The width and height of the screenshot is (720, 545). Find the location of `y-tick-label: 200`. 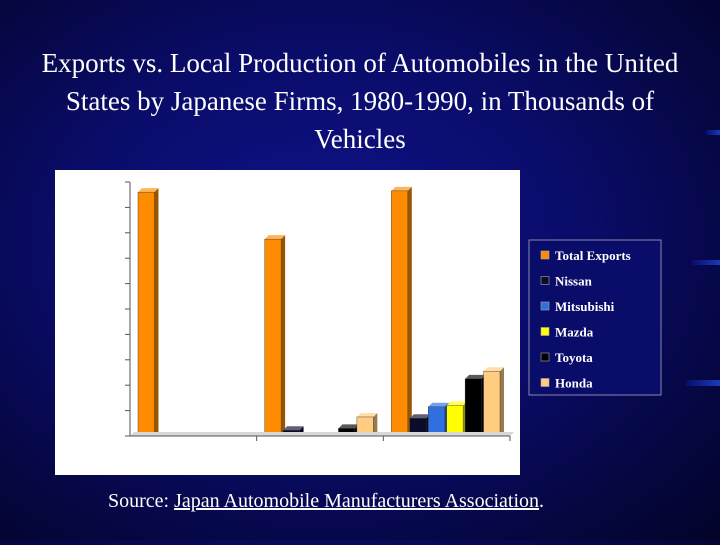

y-tick-label: 200 is located at coordinates (101, 412).